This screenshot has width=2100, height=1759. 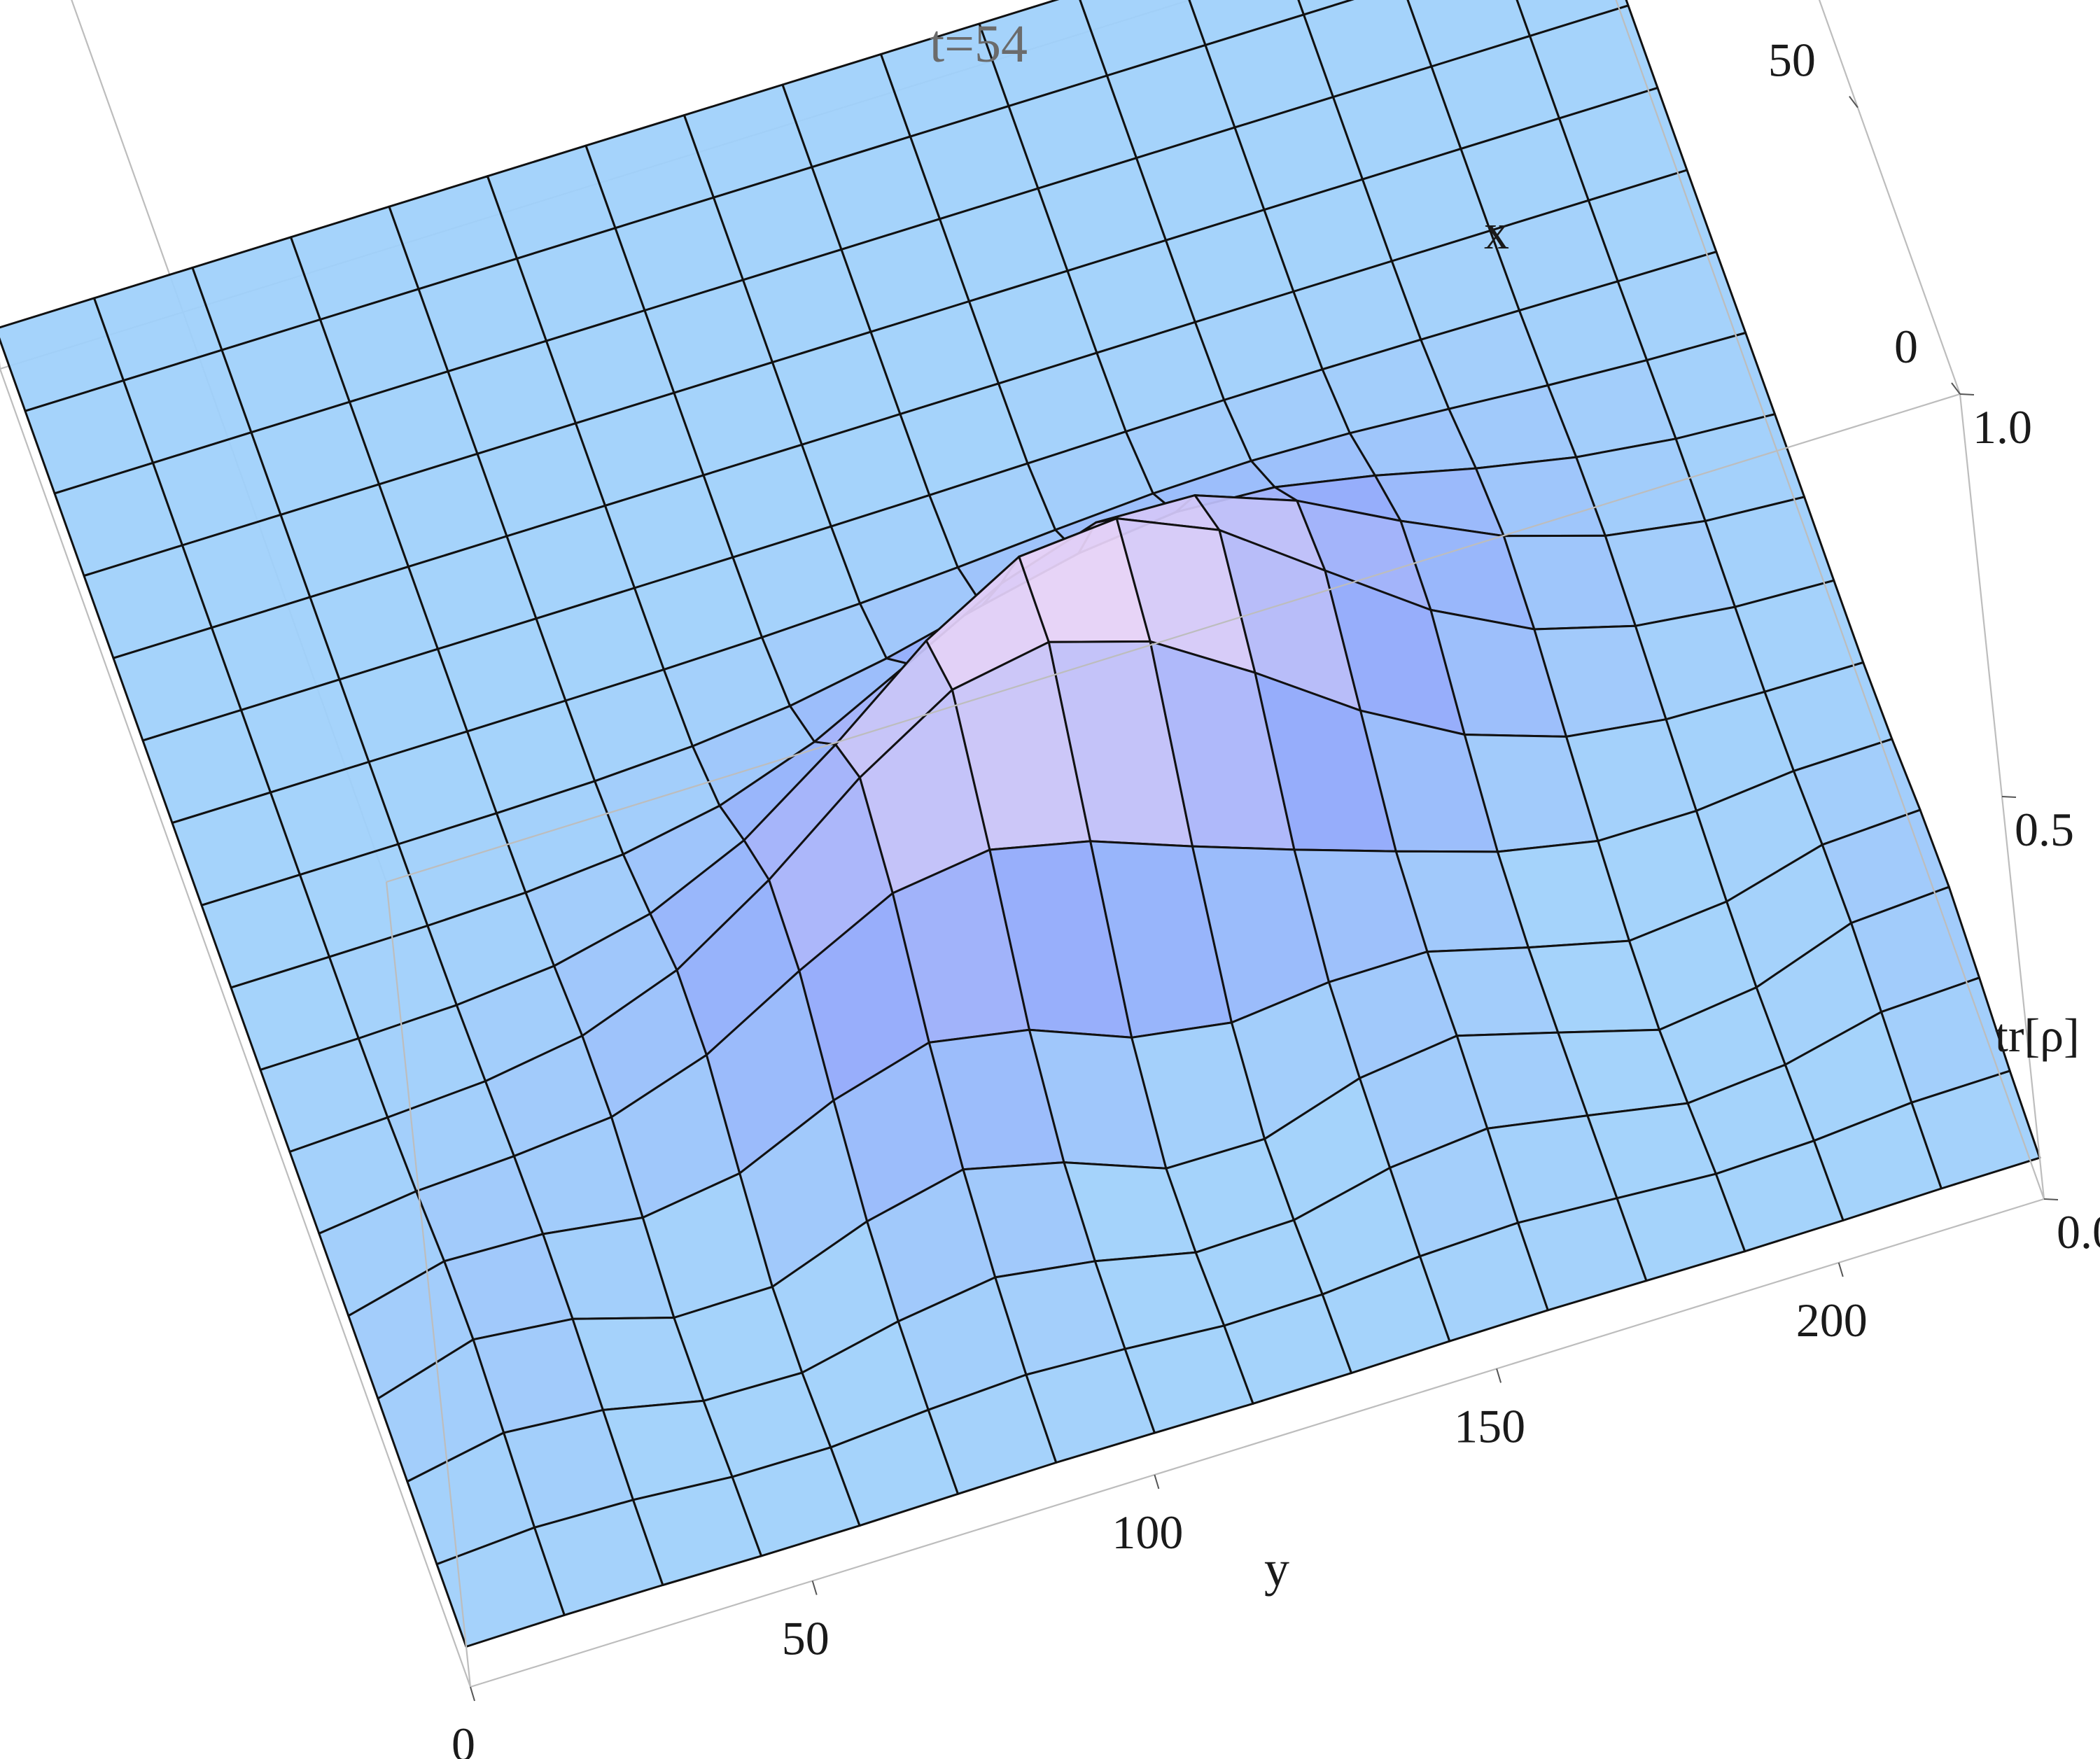 I want to click on z-axis-label: tr[ρ], so click(x=2037, y=1035).